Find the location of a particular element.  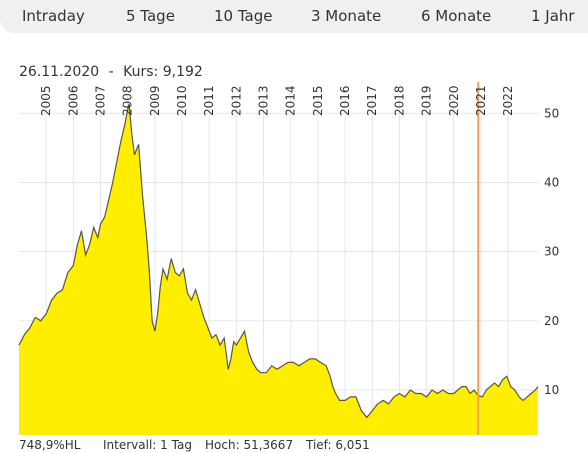

x-tick-label: 2022 is located at coordinates (508, 100).